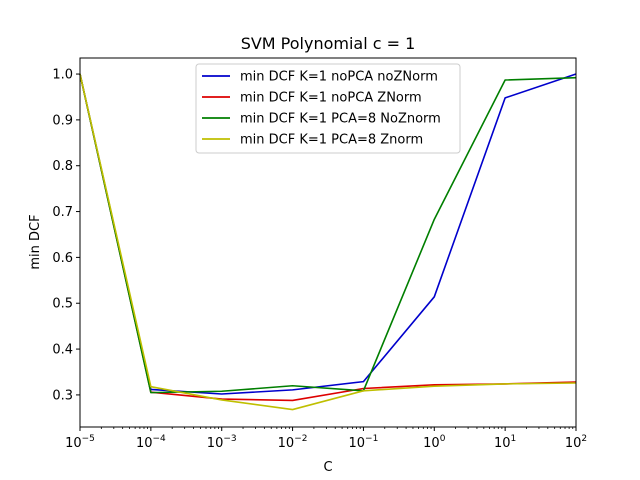 The image size is (640, 480). What do you see at coordinates (328, 43) in the screenshot?
I see `chart-title: SVM Polynomial c = 1` at bounding box center [328, 43].